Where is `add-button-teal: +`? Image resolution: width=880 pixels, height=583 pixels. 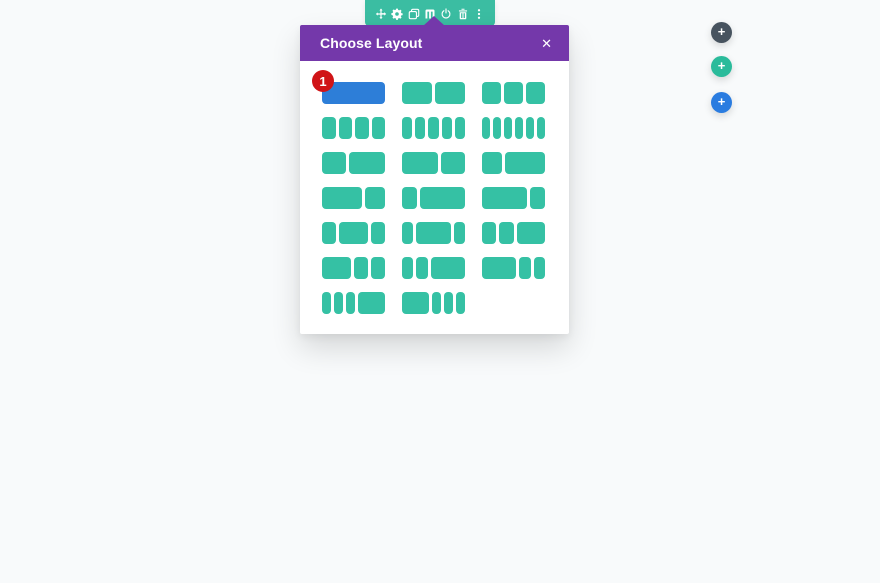
add-button-teal: + is located at coordinates (721, 66).